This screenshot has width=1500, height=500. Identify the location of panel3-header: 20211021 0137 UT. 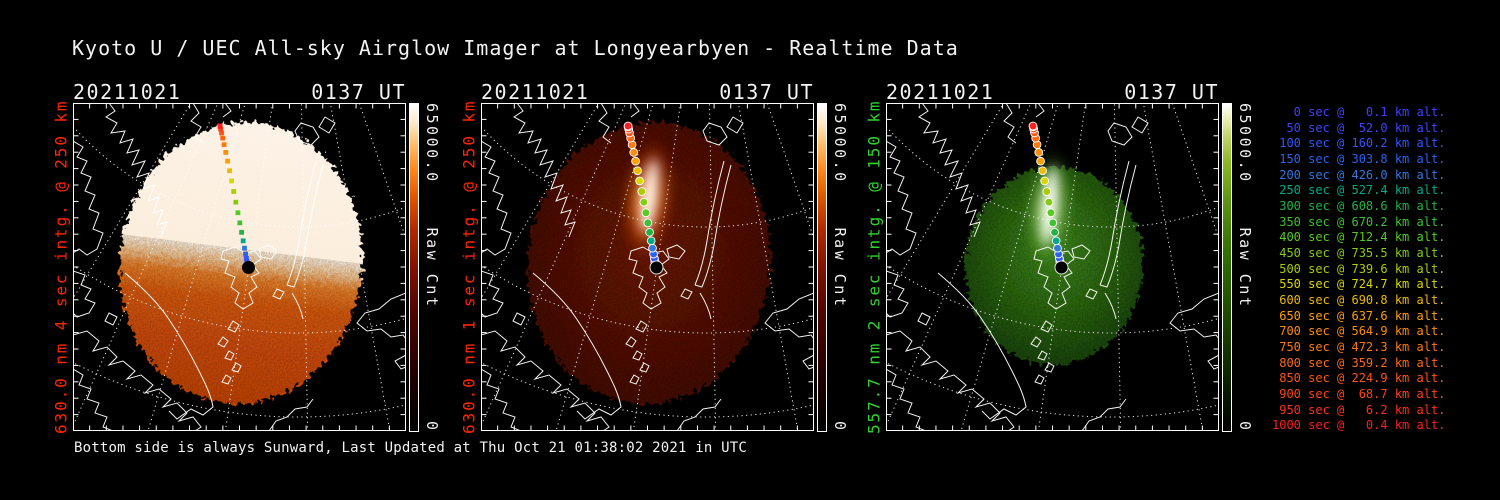
(1052, 92).